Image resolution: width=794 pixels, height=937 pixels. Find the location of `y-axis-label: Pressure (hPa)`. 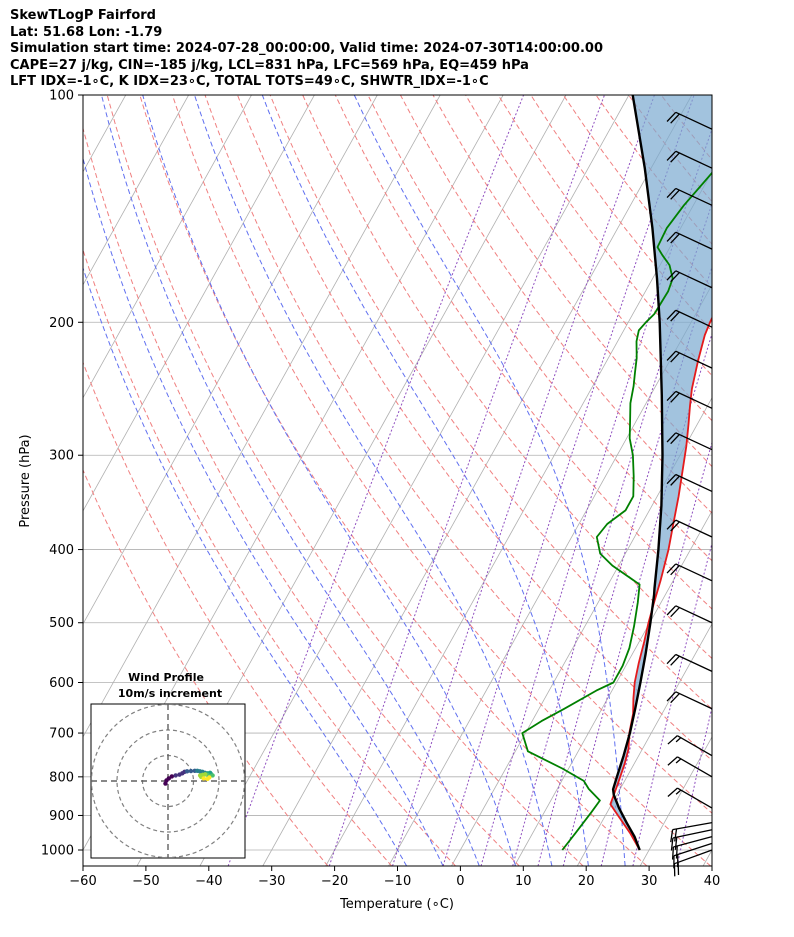

y-axis-label: Pressure (hPa) is located at coordinates (25, 480).